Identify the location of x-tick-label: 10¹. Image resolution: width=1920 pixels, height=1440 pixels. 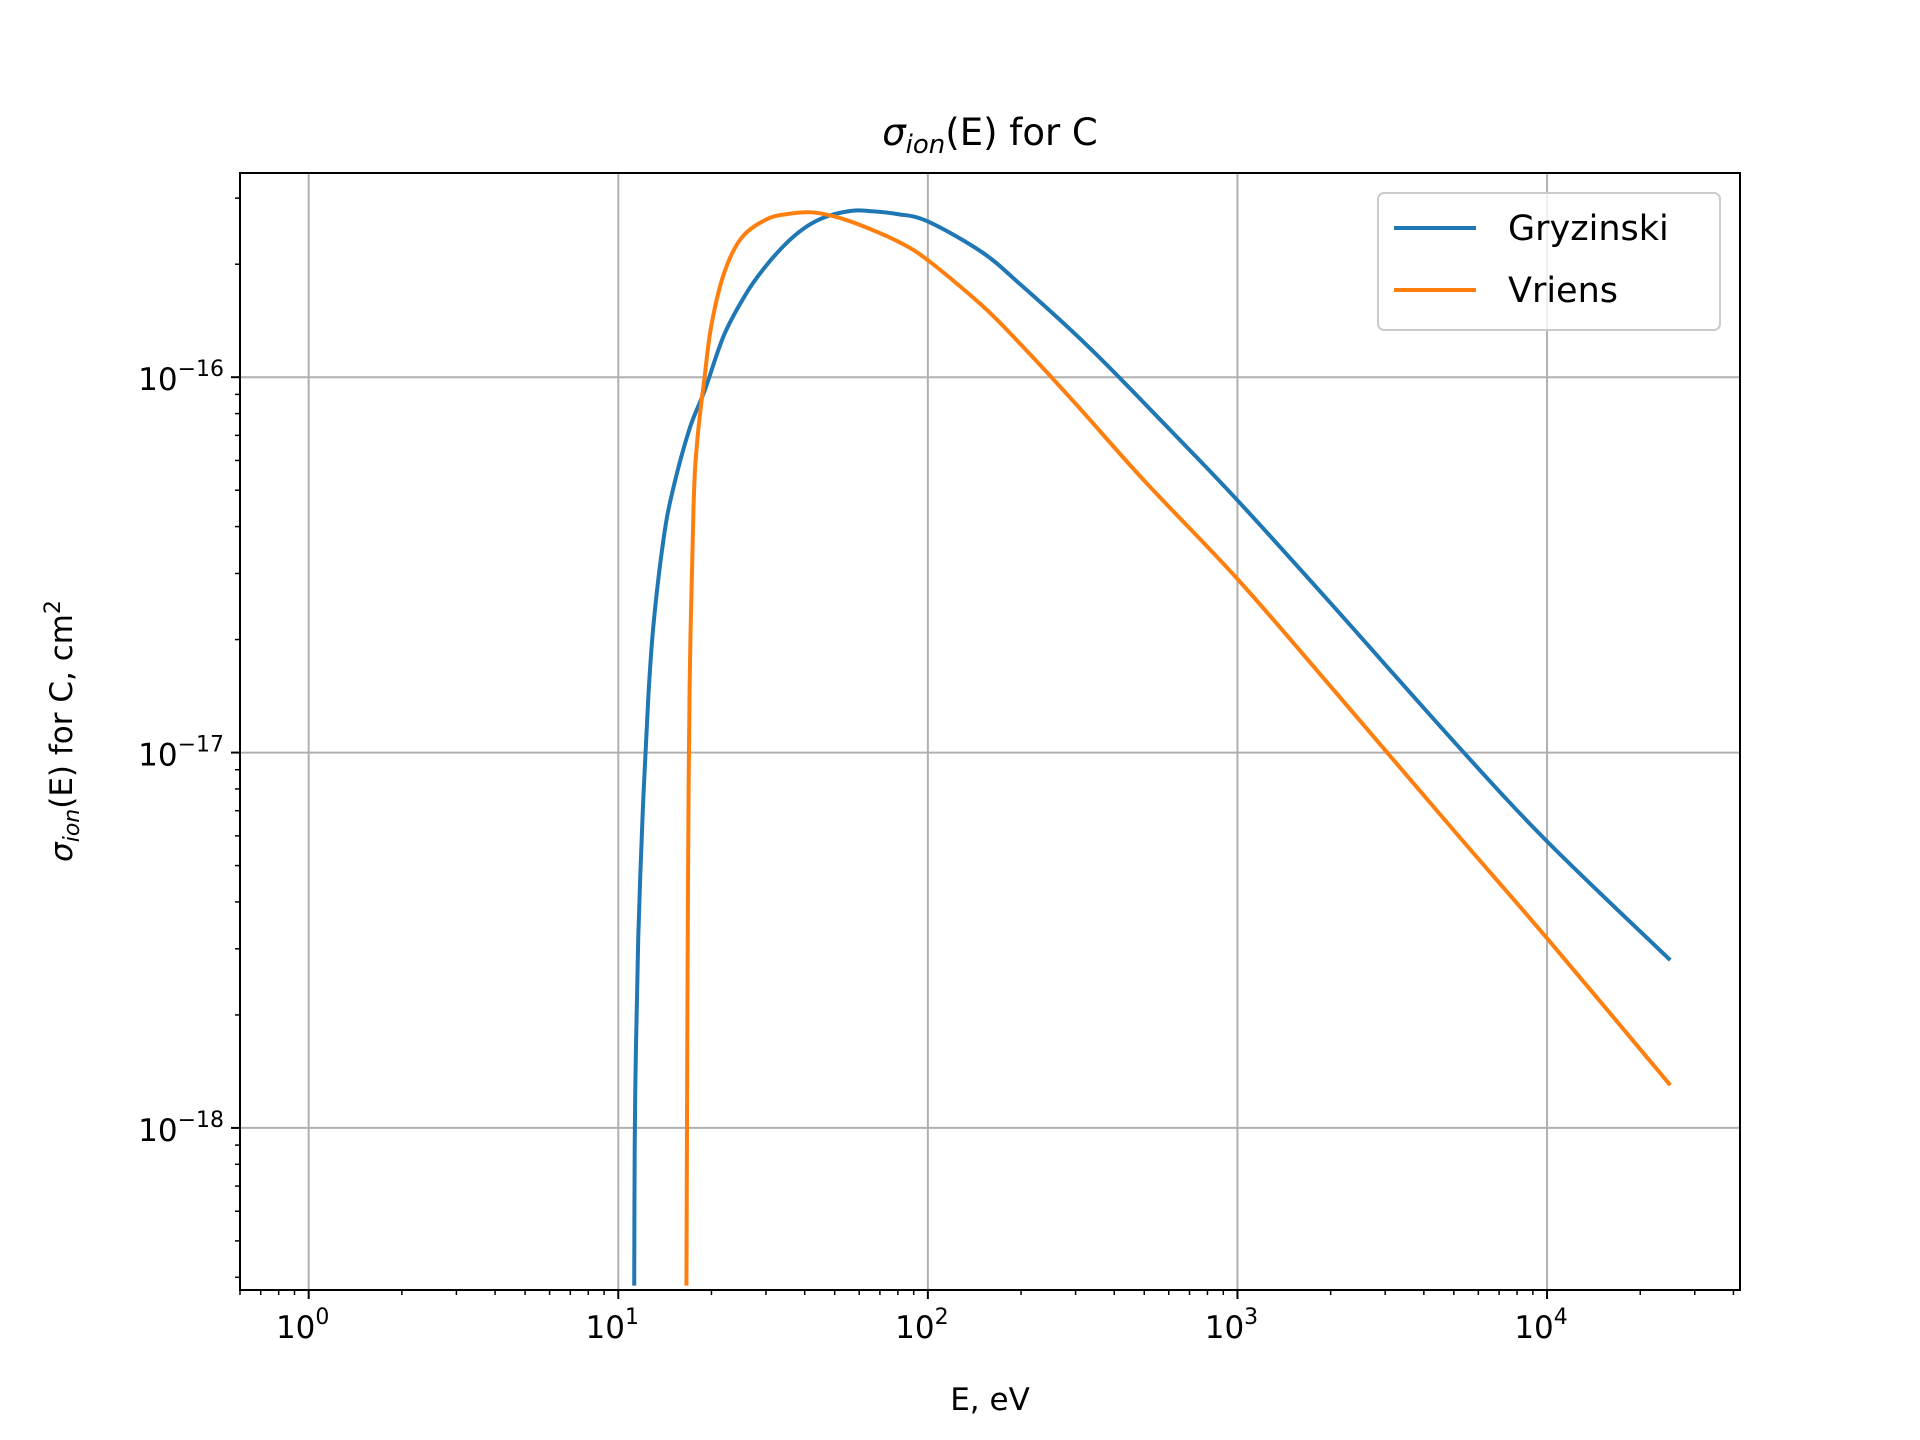
(612, 1325).